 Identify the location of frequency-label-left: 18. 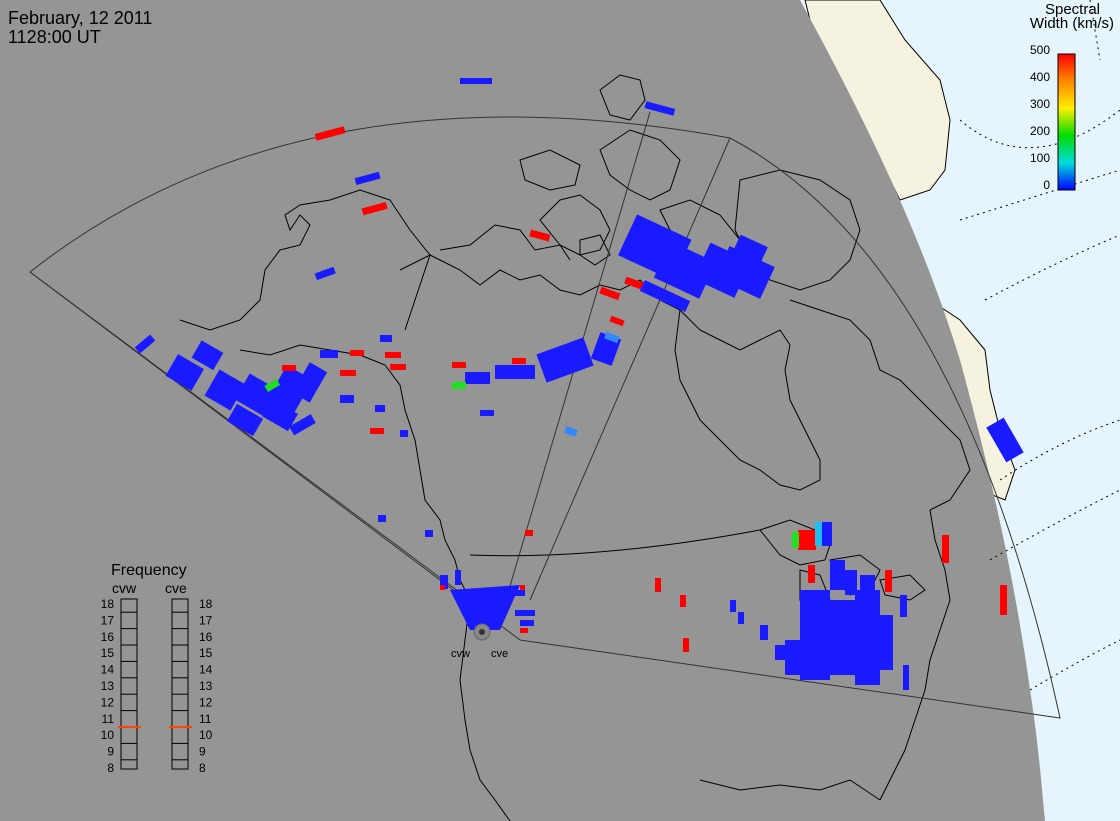
(108, 604).